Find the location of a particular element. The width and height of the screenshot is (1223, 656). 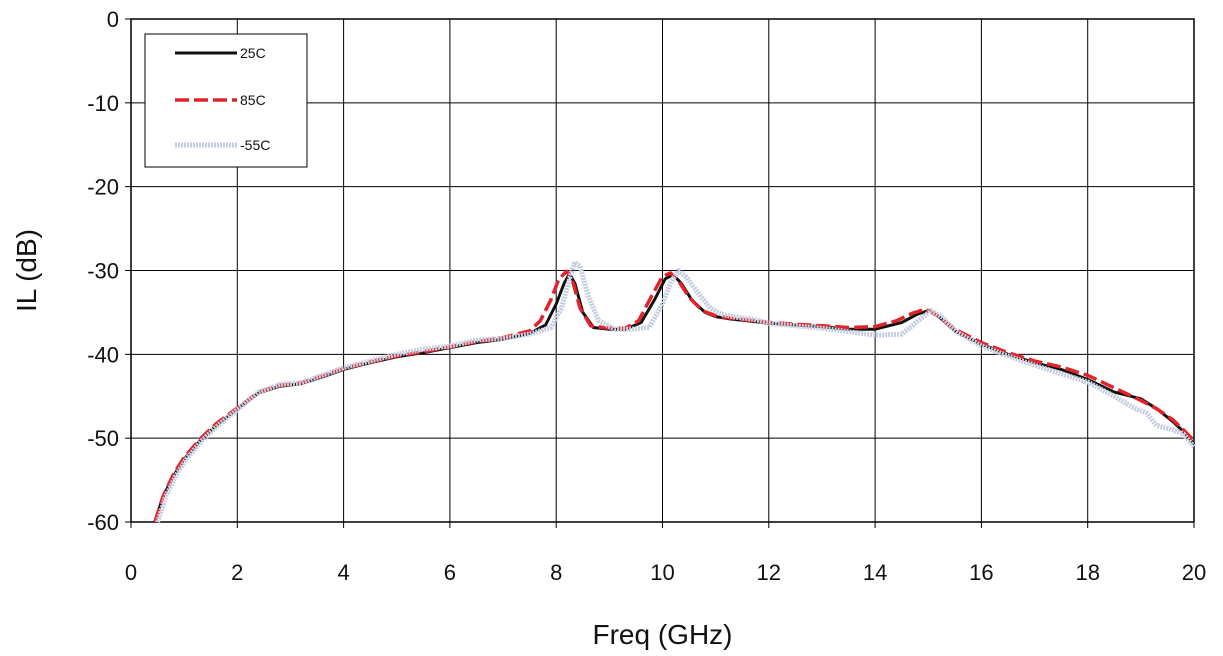

x-tick-label: 8 is located at coordinates (556, 572).